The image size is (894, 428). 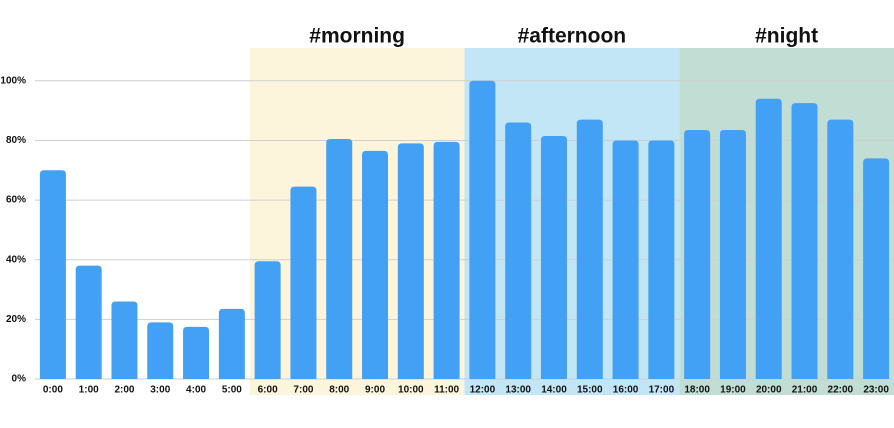 What do you see at coordinates (876, 390) in the screenshot?
I see `x-tick-label: 23:00` at bounding box center [876, 390].